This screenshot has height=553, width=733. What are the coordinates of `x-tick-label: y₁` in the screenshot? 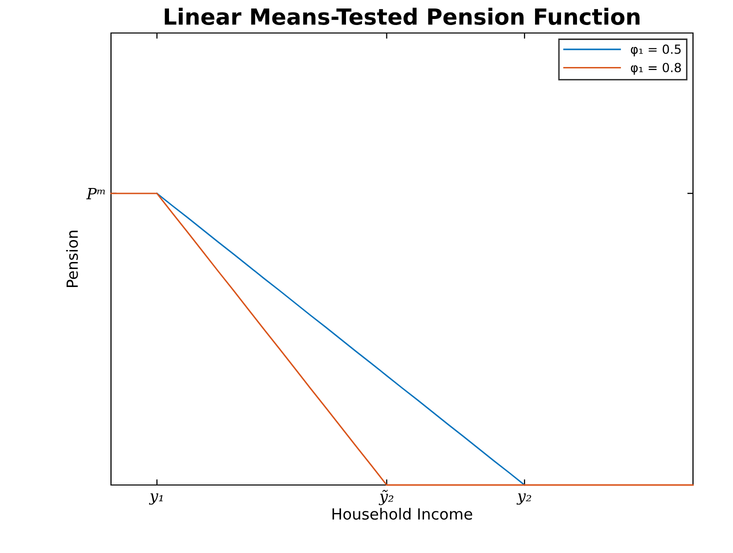 It's located at (156, 499).